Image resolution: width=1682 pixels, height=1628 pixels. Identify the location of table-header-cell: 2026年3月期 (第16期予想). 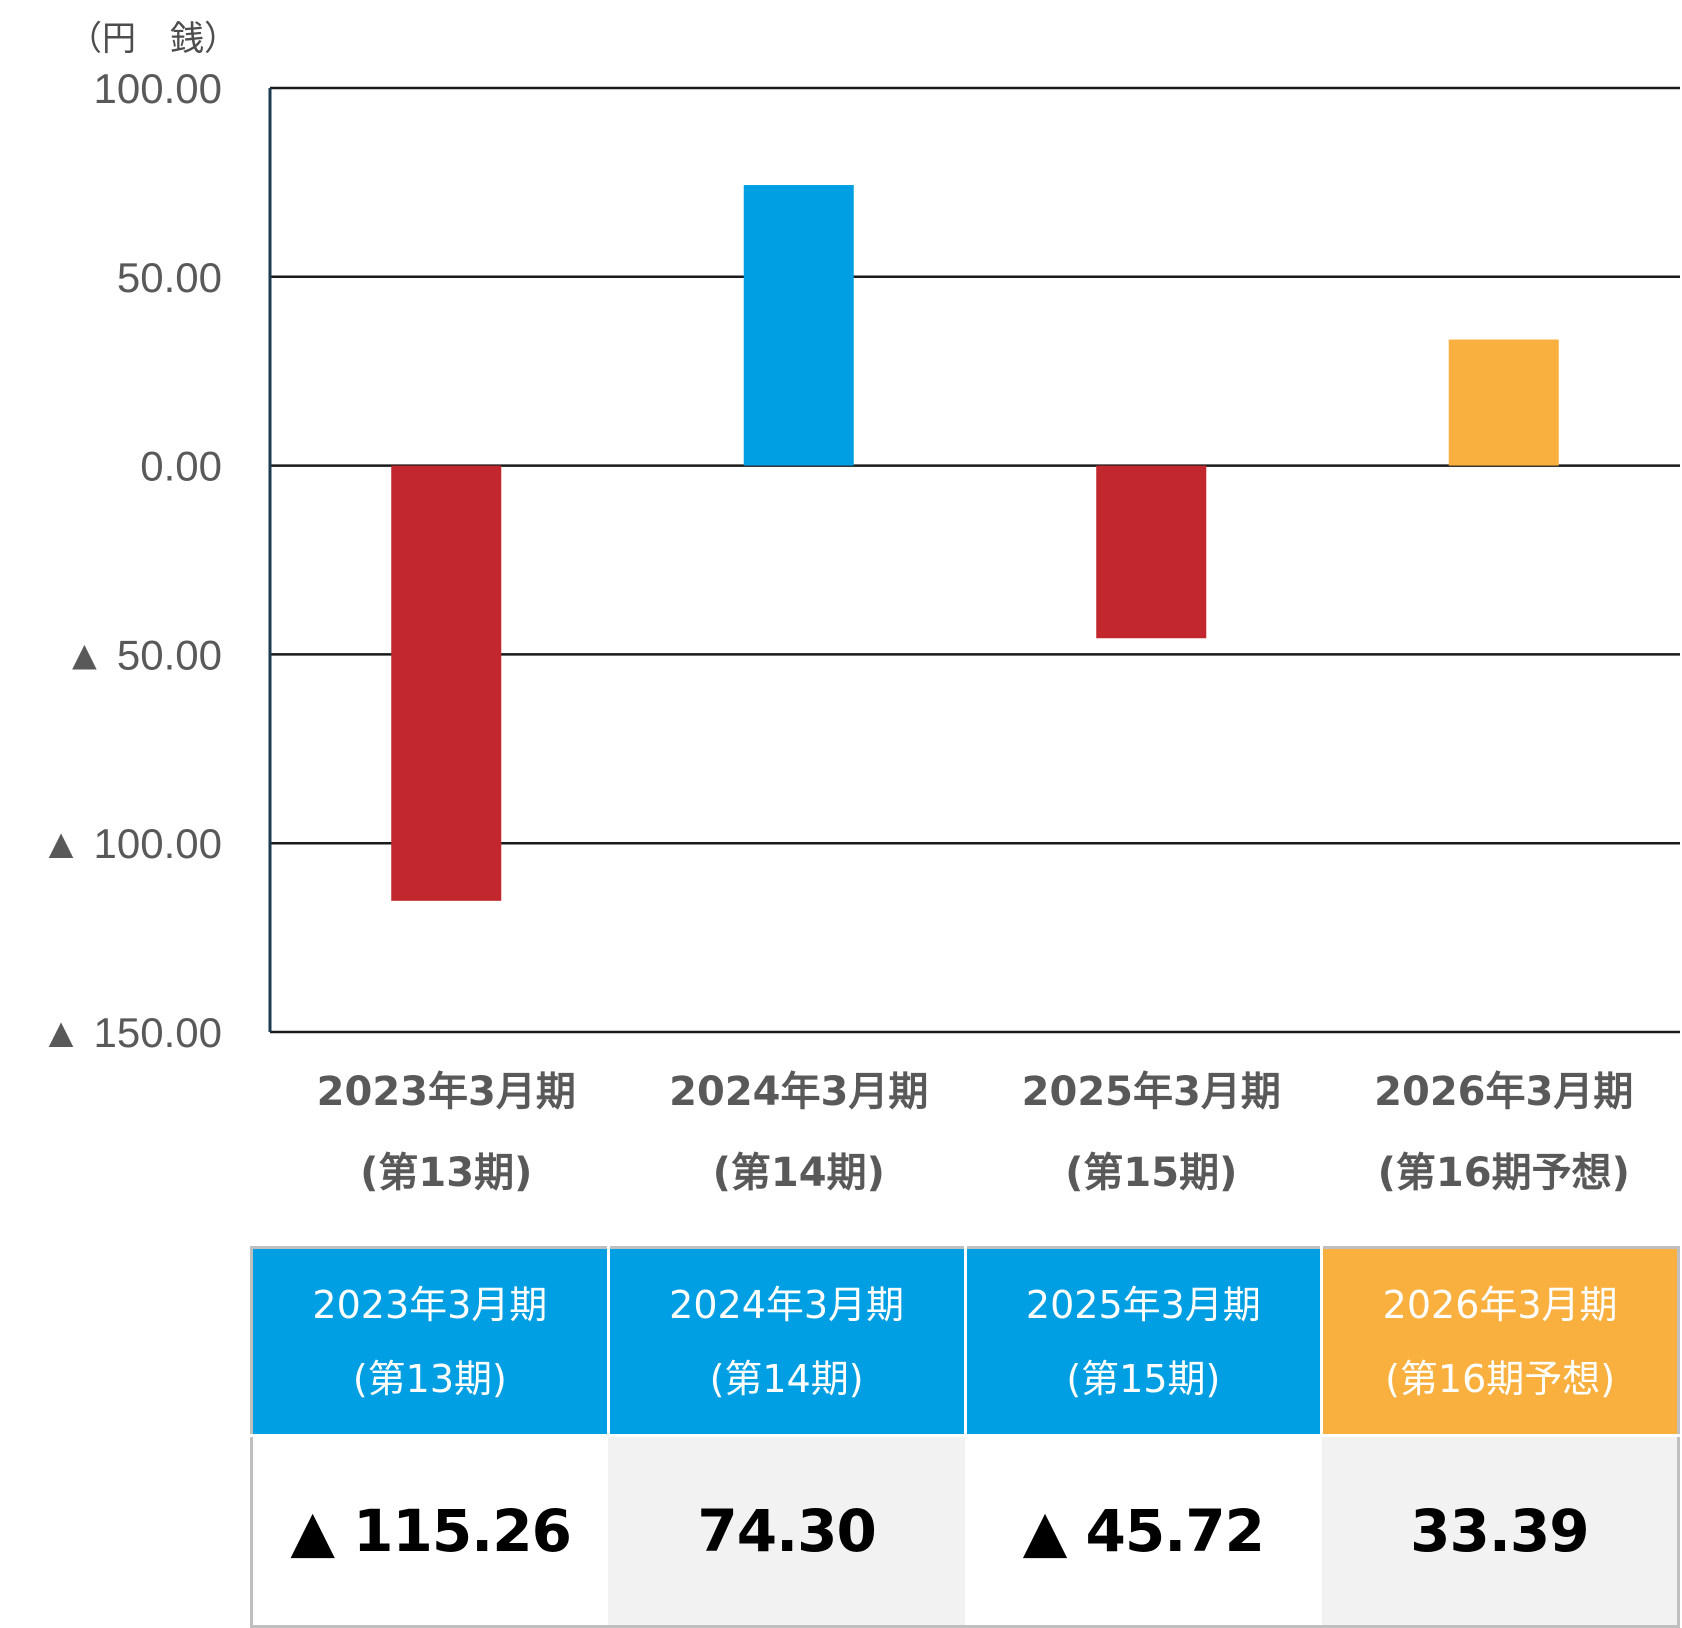
(1500, 1342).